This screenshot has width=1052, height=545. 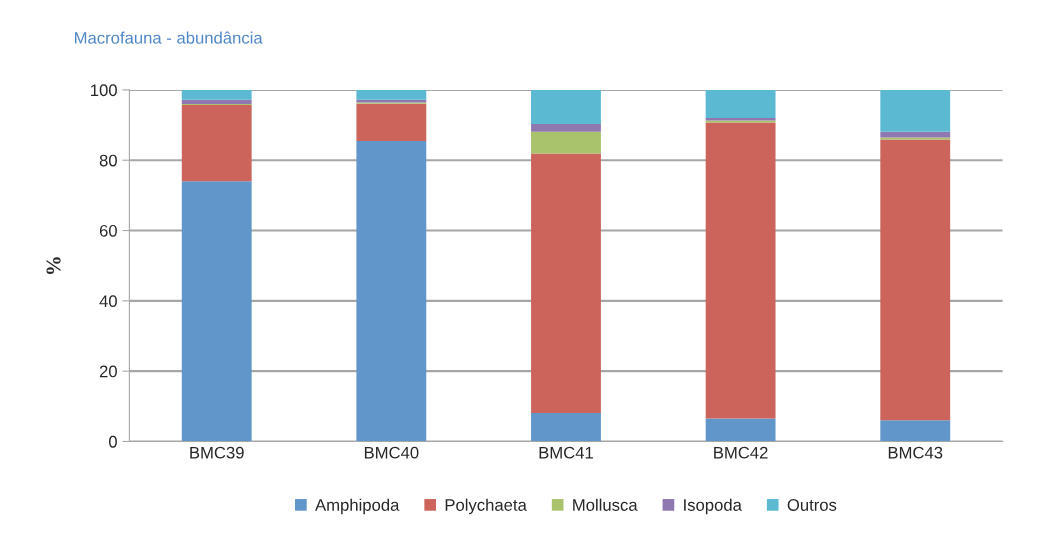 What do you see at coordinates (53, 265) in the screenshot?
I see `y-axis-title: %` at bounding box center [53, 265].